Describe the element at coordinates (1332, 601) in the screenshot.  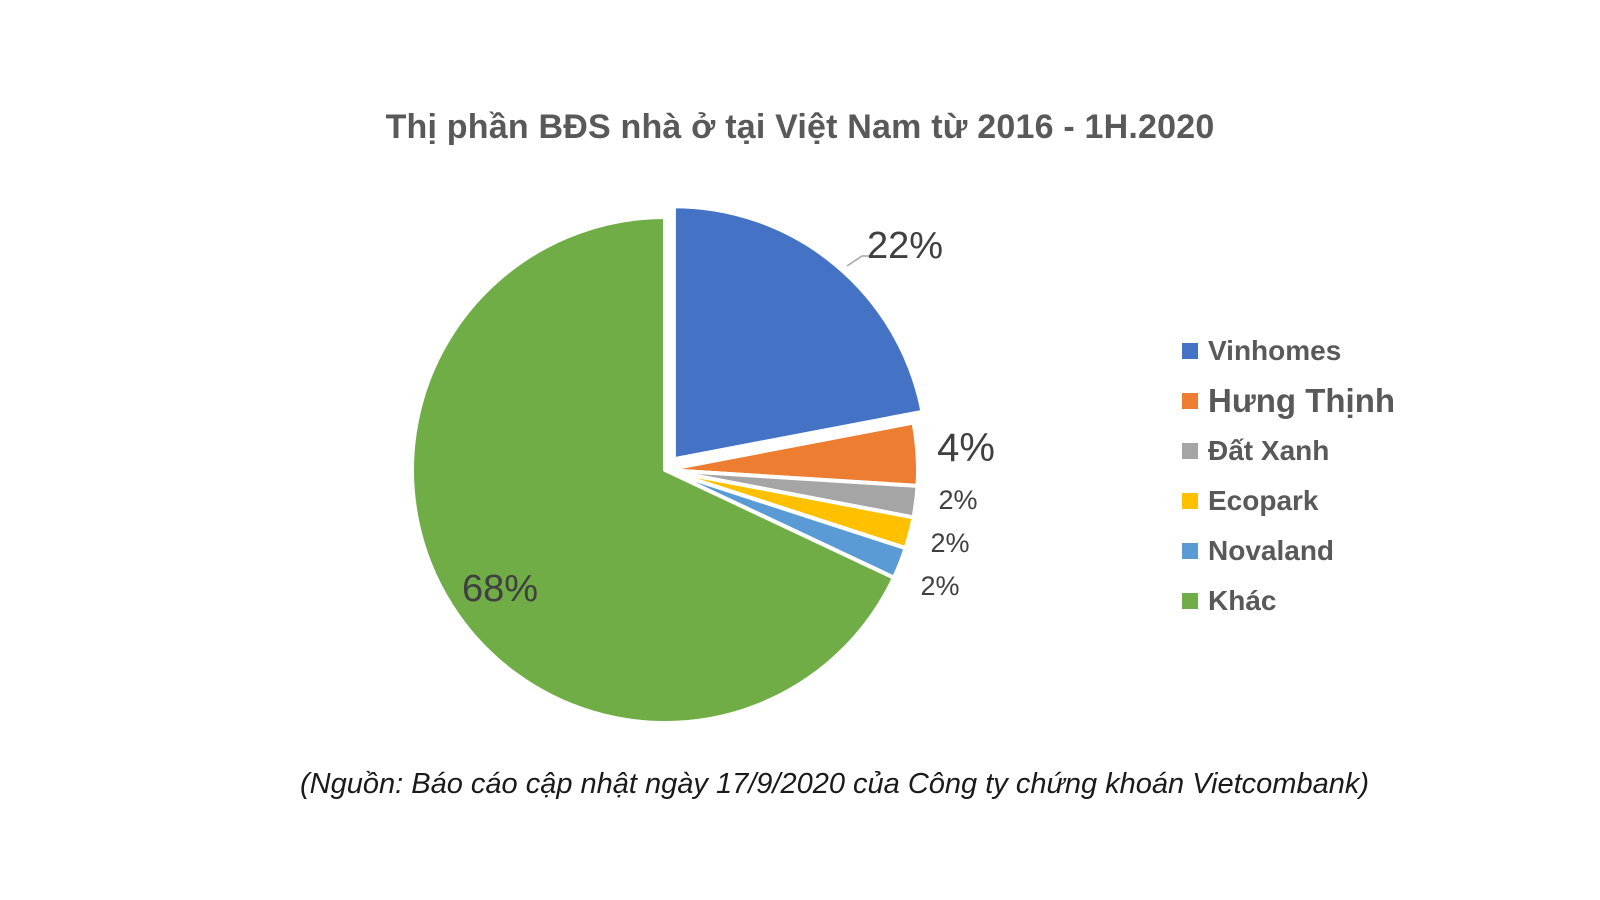
I see `legend-item: Khác` at that location.